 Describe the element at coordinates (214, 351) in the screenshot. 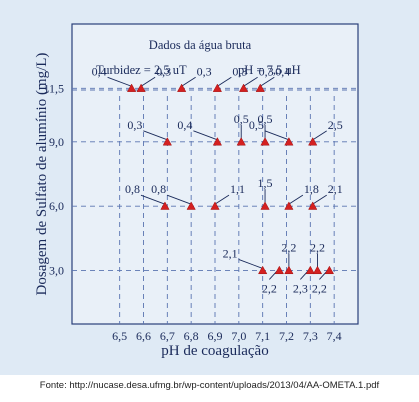

I see `x-axis-label: pH de coagulação` at that location.